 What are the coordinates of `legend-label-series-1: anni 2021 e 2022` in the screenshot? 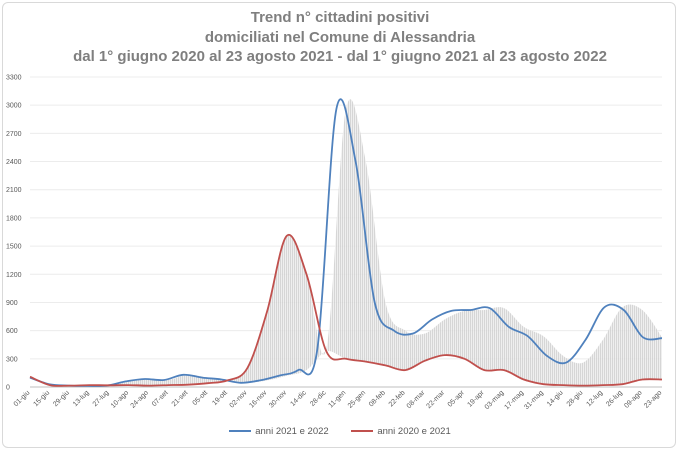 It's located at (292, 431).